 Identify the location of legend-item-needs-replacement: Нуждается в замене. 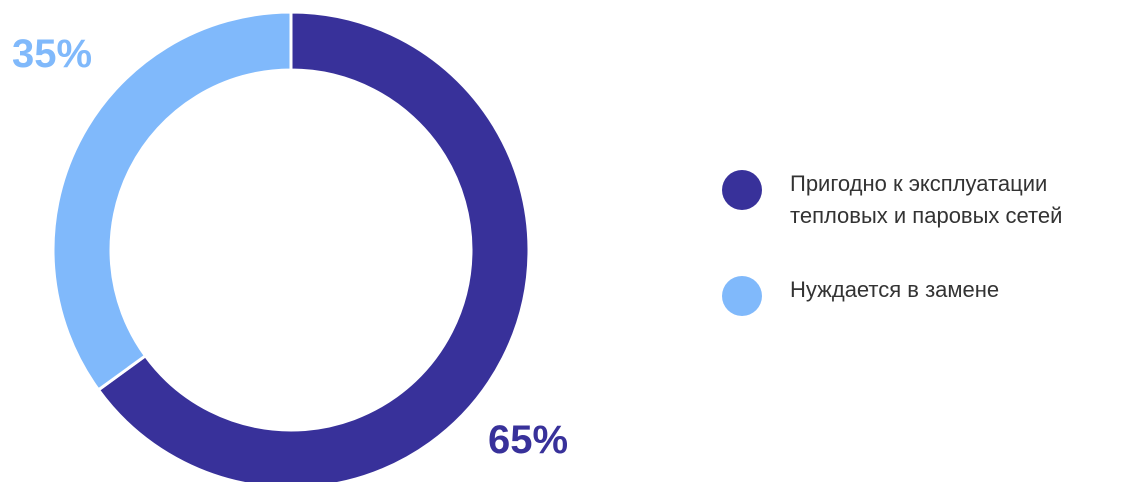
(892, 295).